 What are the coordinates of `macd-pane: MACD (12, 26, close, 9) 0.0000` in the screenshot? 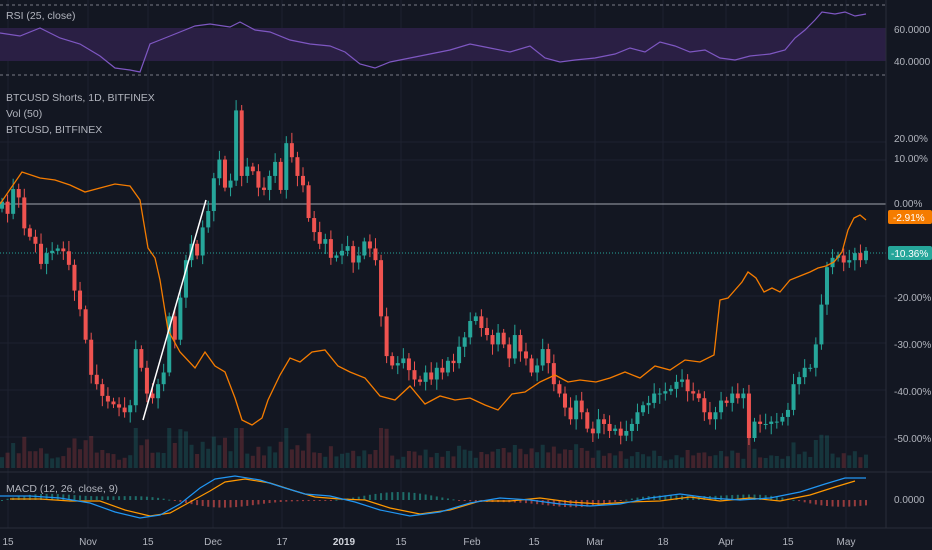 It's located at (466, 495).